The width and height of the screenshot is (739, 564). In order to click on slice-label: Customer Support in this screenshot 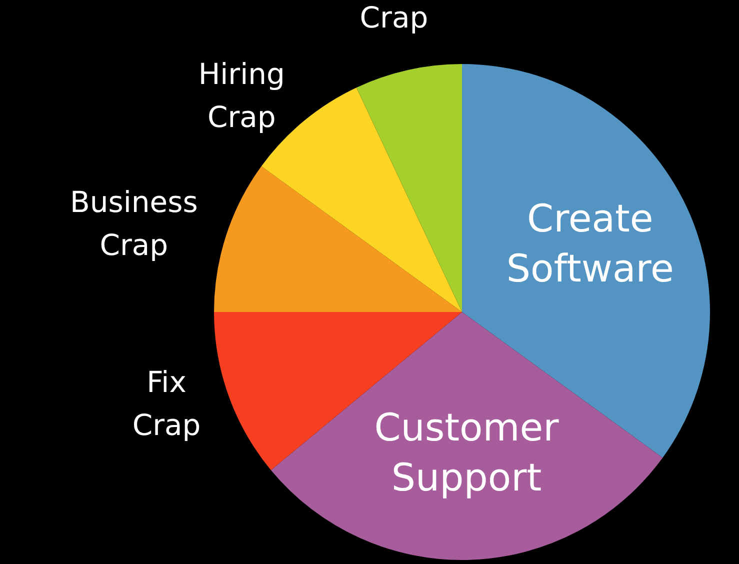, I will do `click(467, 453)`.